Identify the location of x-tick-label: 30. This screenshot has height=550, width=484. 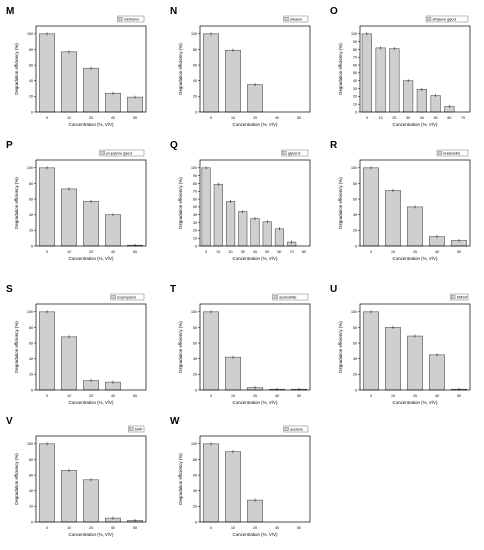
(243, 252).